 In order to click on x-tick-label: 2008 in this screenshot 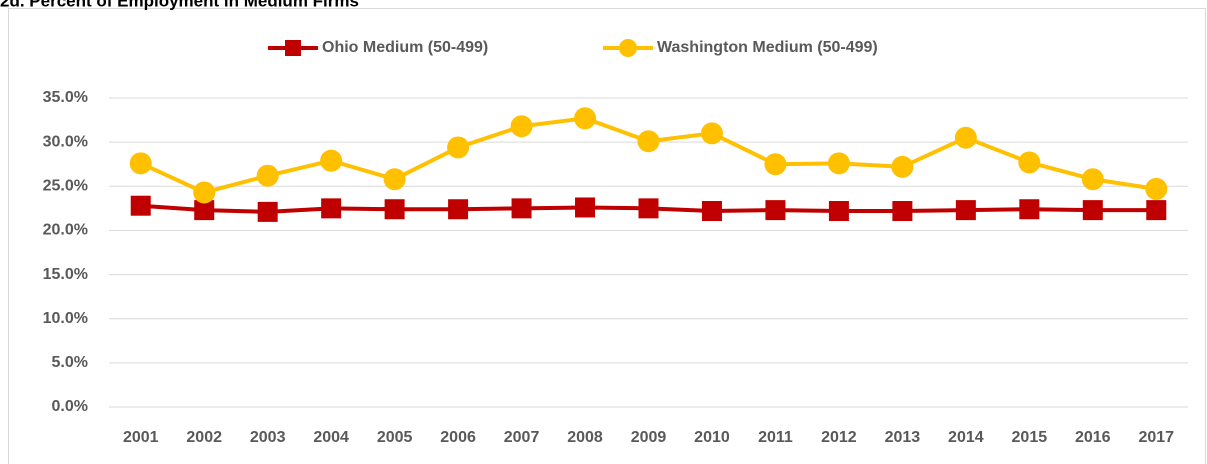, I will do `click(585, 437)`.